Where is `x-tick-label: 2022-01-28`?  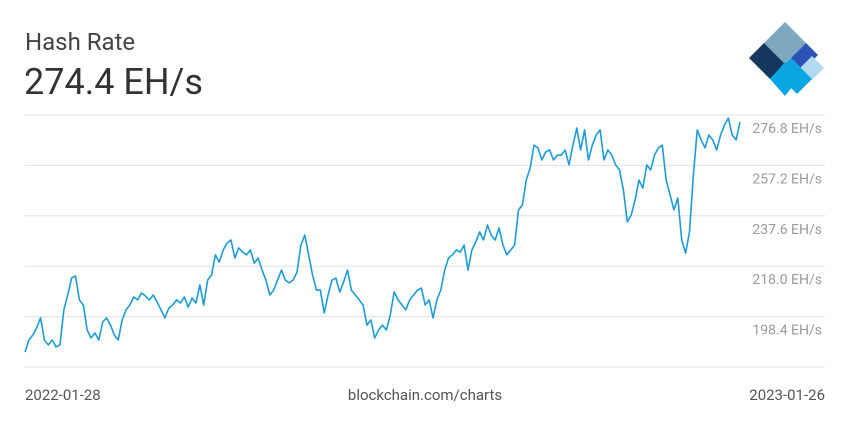
x-tick-label: 2022-01-28 is located at coordinates (63, 395).